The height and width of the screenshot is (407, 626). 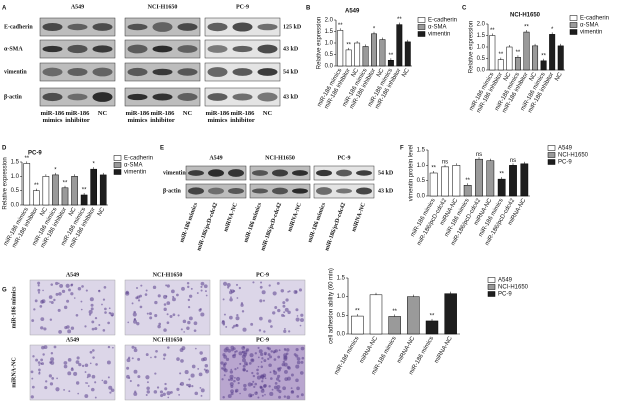 What do you see at coordinates (52, 117) in the screenshot?
I see `lane-label: miR-186 mimics` at bounding box center [52, 117].